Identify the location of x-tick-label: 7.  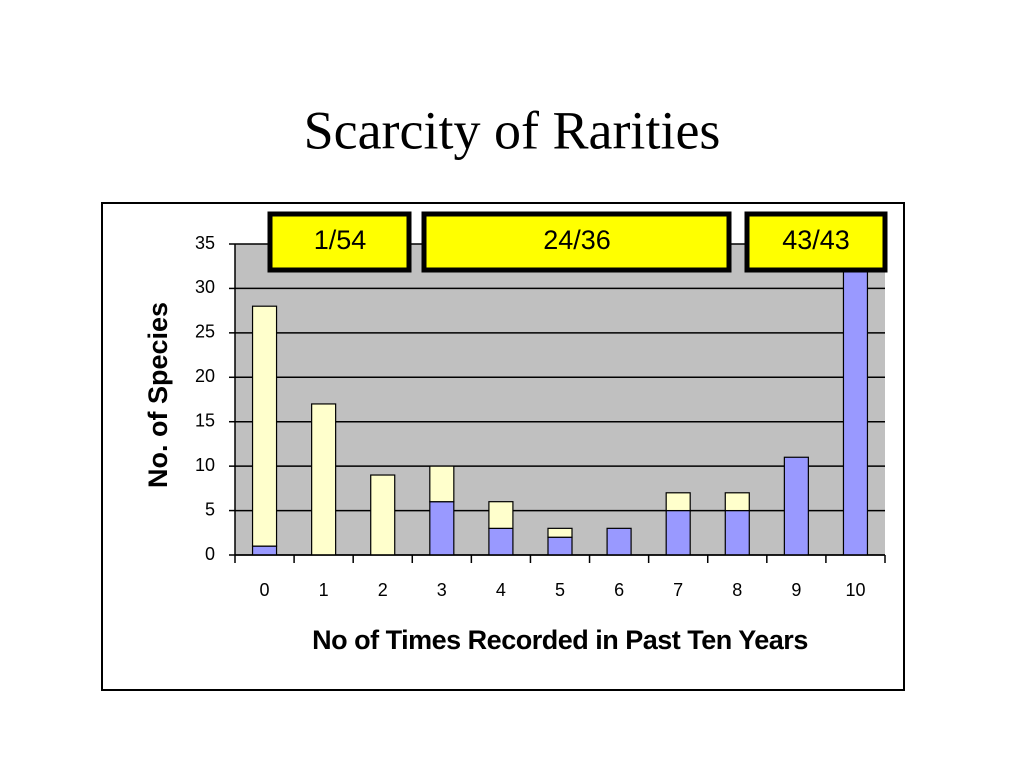
(678, 590).